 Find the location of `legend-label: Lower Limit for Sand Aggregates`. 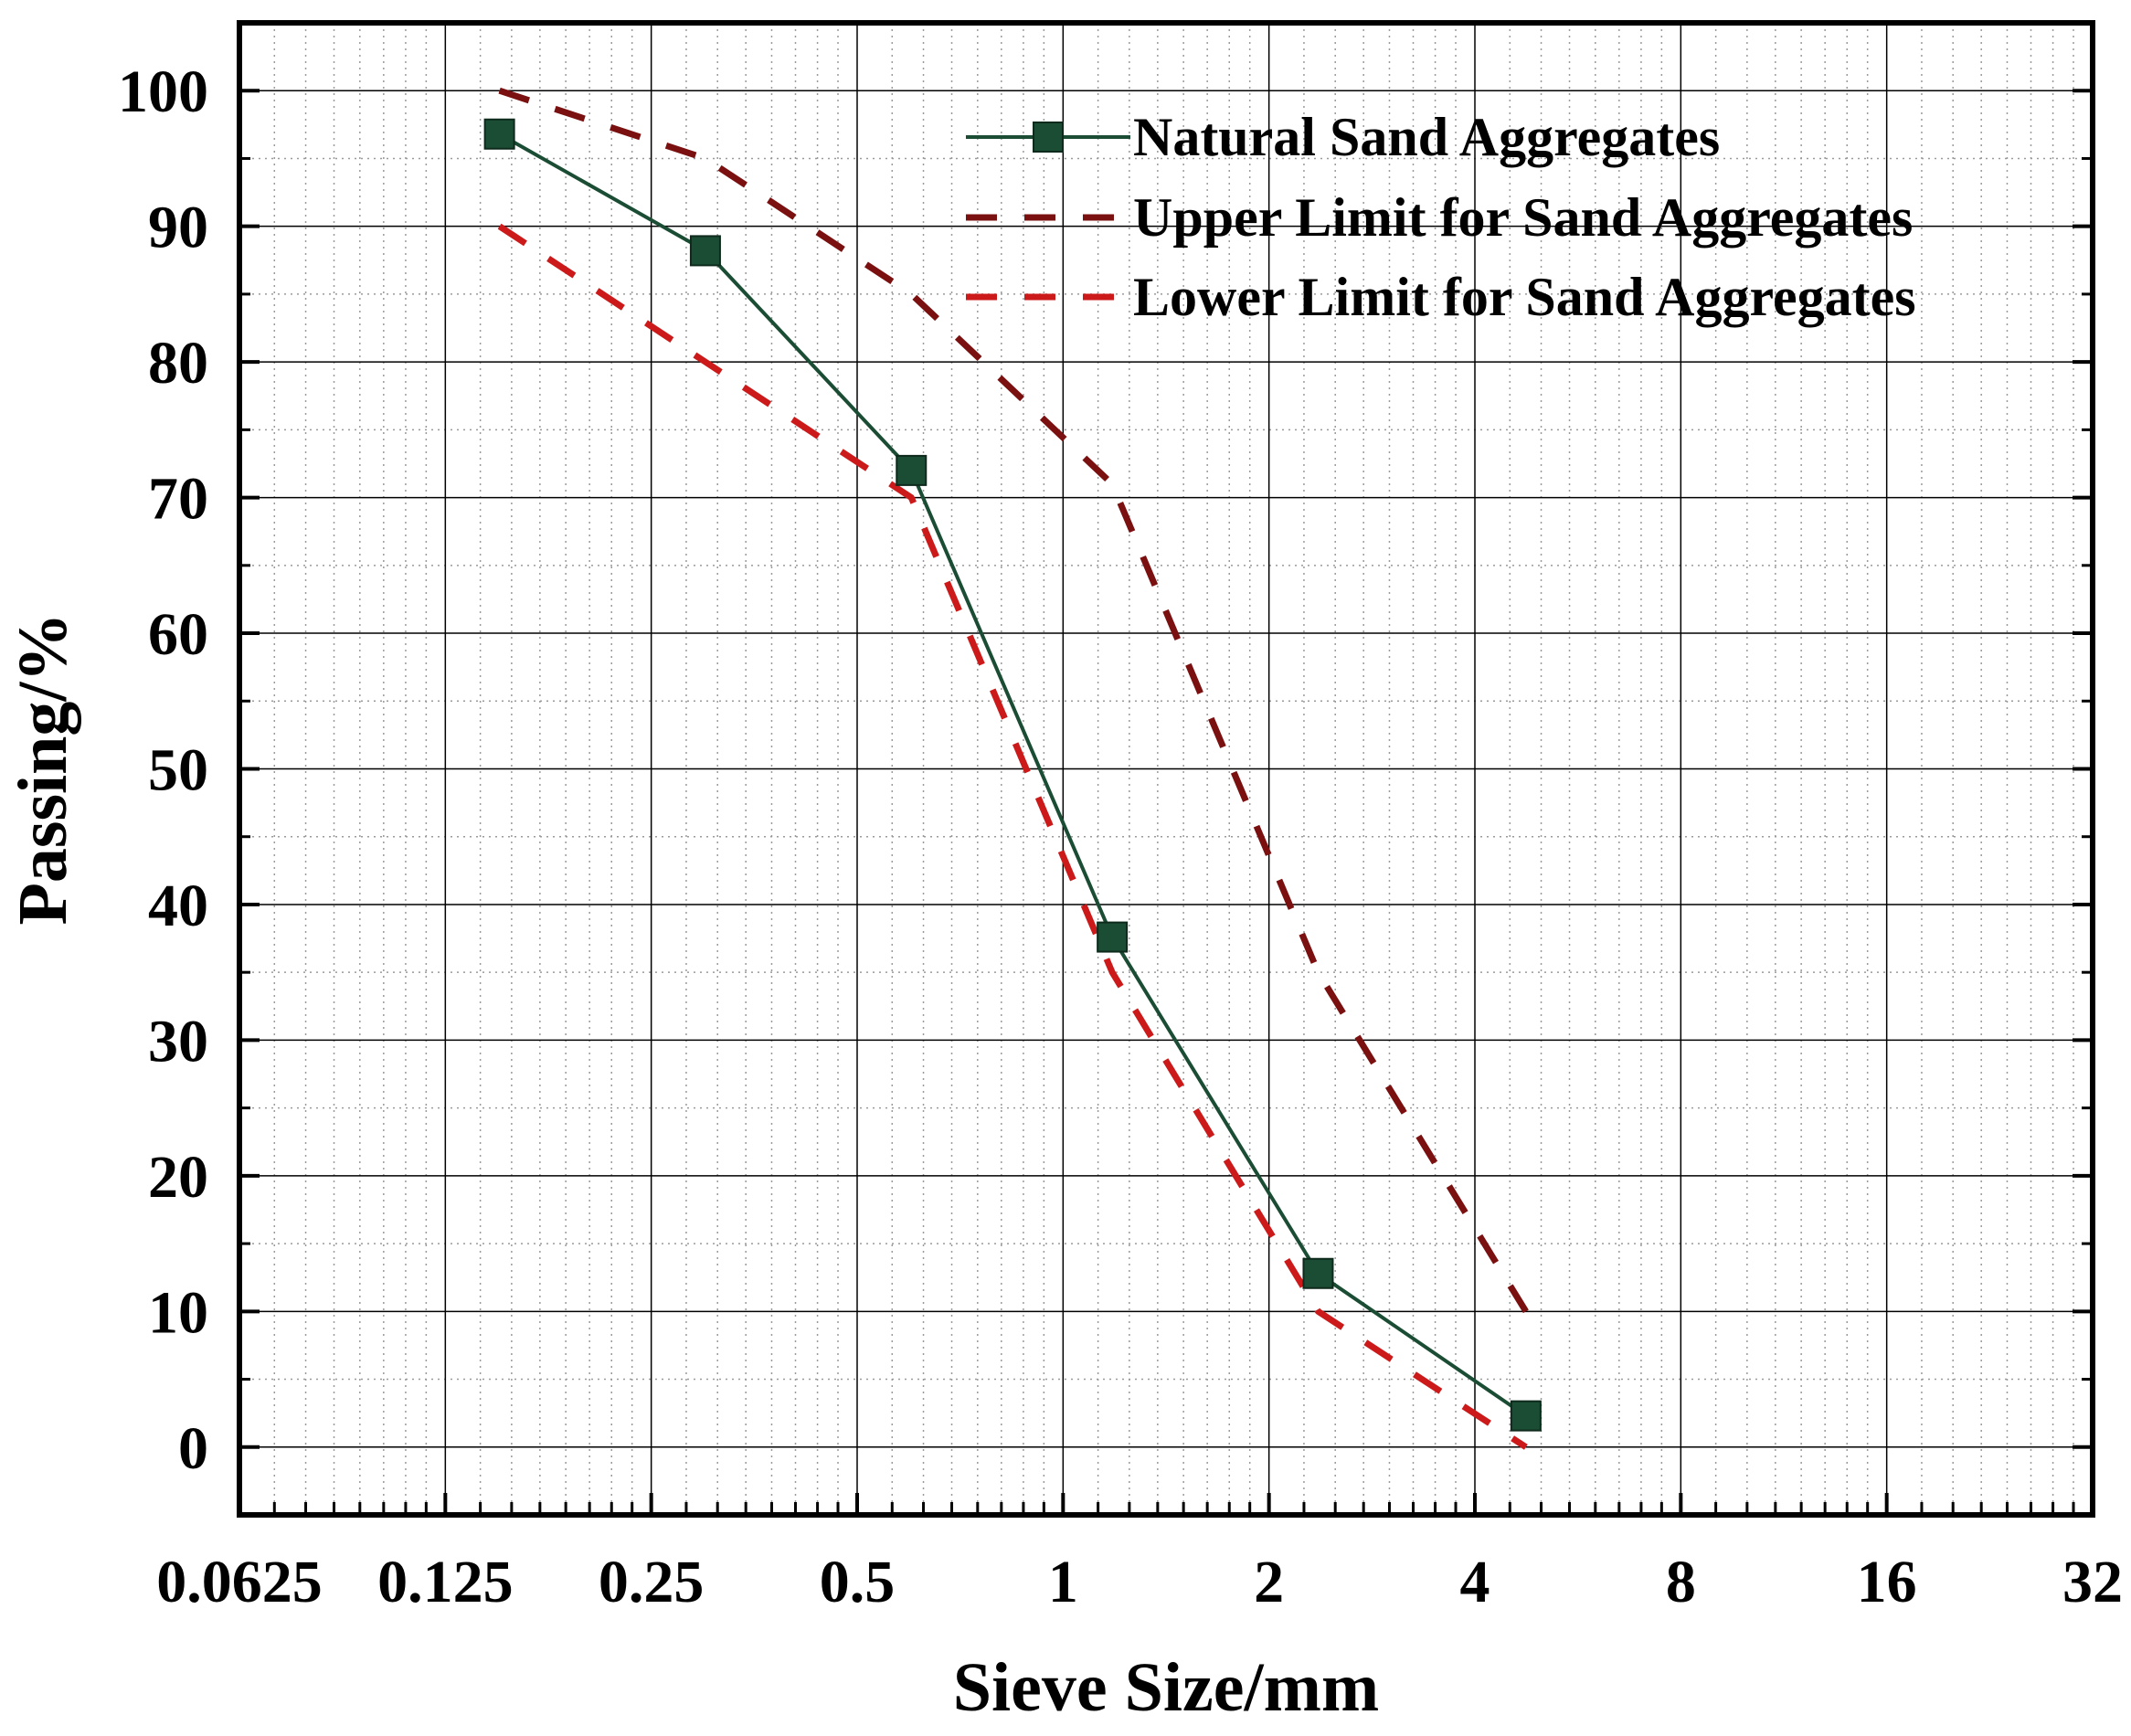

legend-label: Lower Limit for Sand Aggregates is located at coordinates (1524, 297).